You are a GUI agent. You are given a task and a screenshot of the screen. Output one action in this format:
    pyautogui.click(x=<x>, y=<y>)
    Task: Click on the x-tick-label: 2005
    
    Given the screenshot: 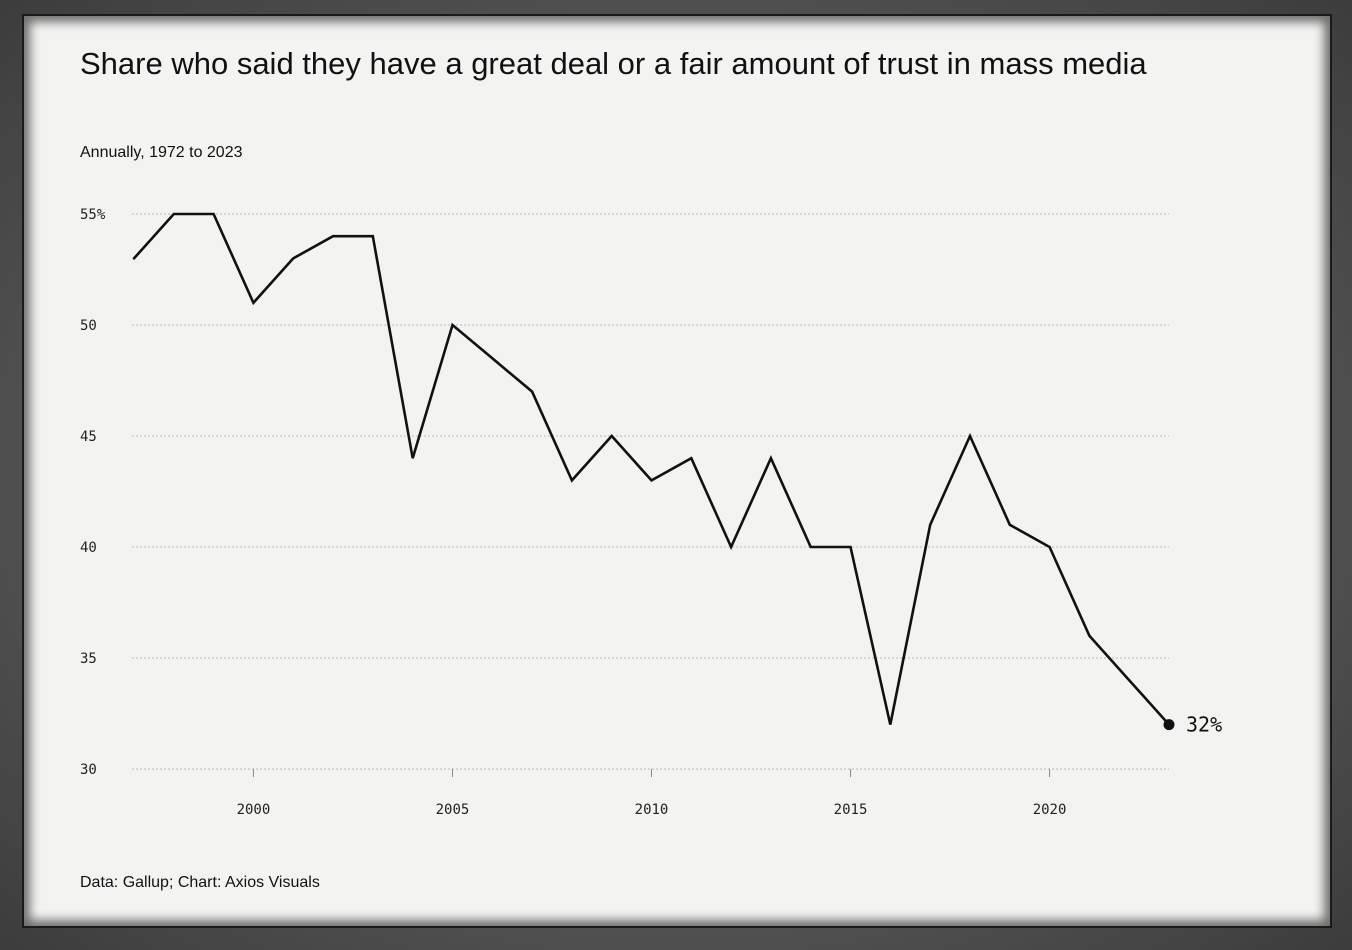 What is the action you would take?
    pyautogui.click(x=453, y=810)
    